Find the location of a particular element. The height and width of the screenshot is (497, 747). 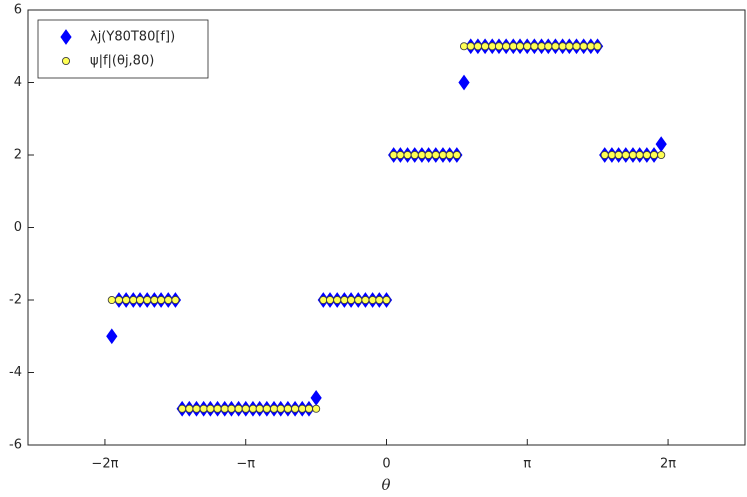

y-tick-label: -4 is located at coordinates (15, 372).